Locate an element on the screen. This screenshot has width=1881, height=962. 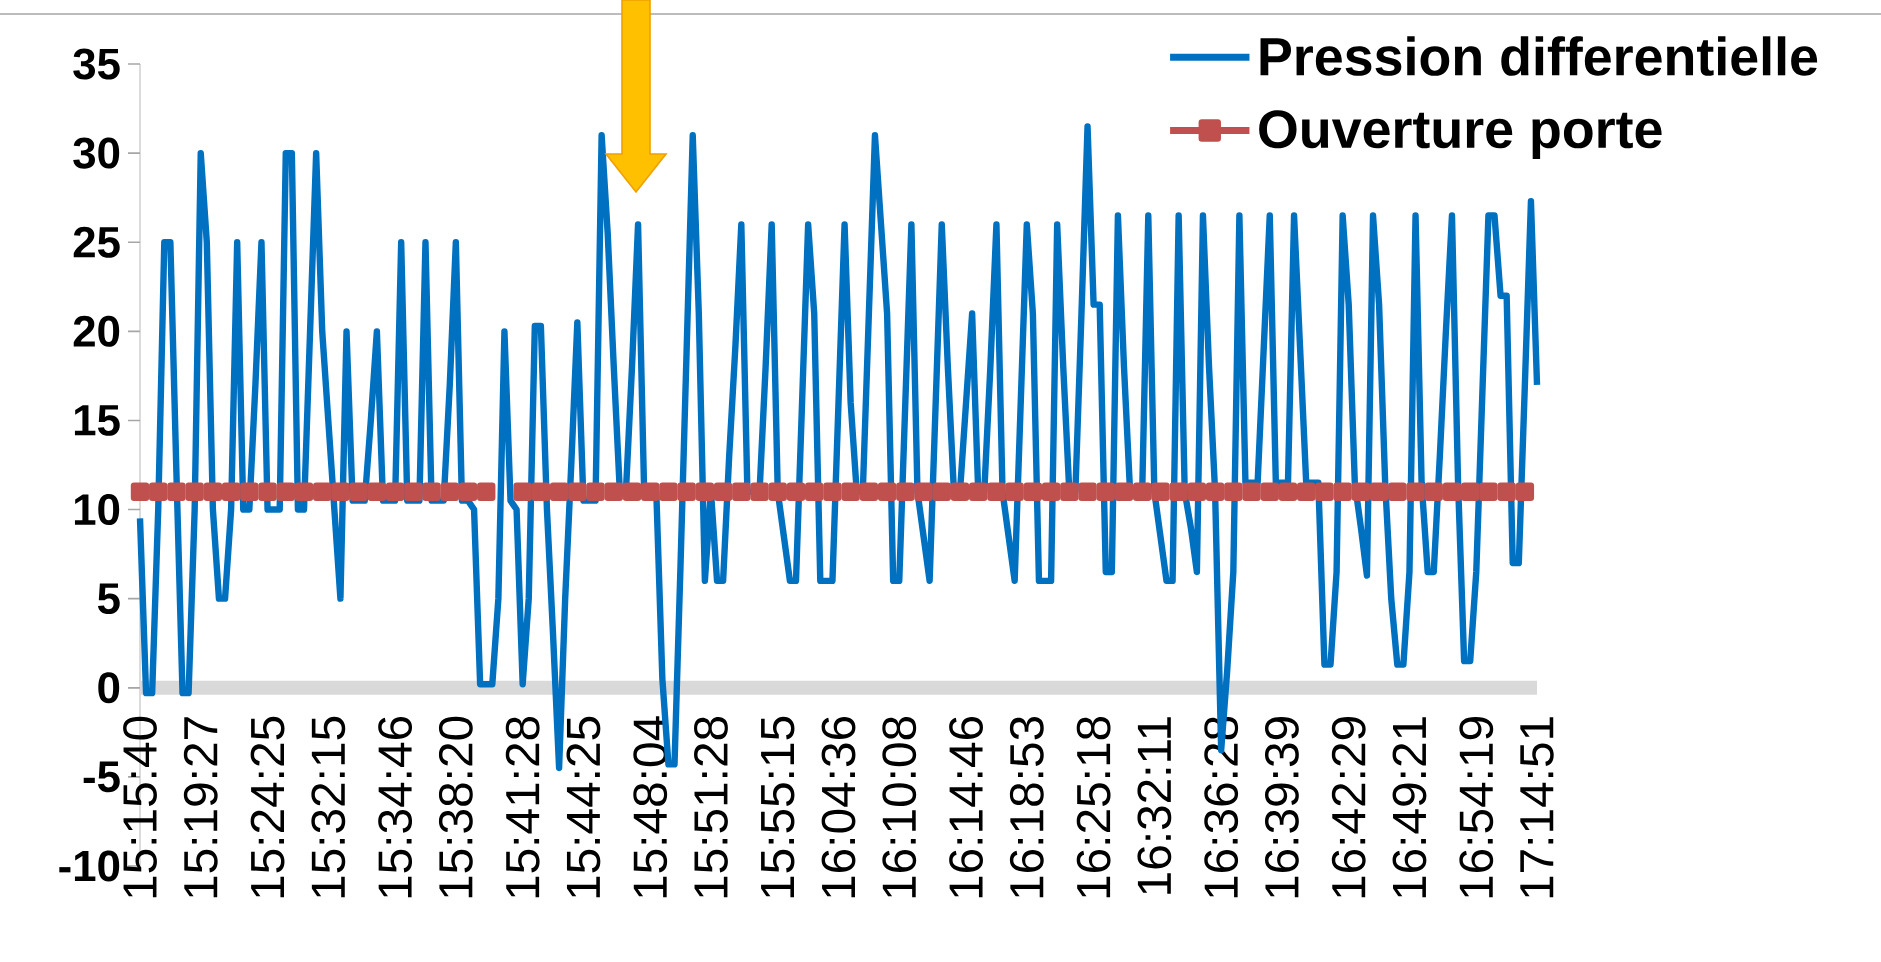
x-tick-label: 16:54:19 is located at coordinates (1476, 807).